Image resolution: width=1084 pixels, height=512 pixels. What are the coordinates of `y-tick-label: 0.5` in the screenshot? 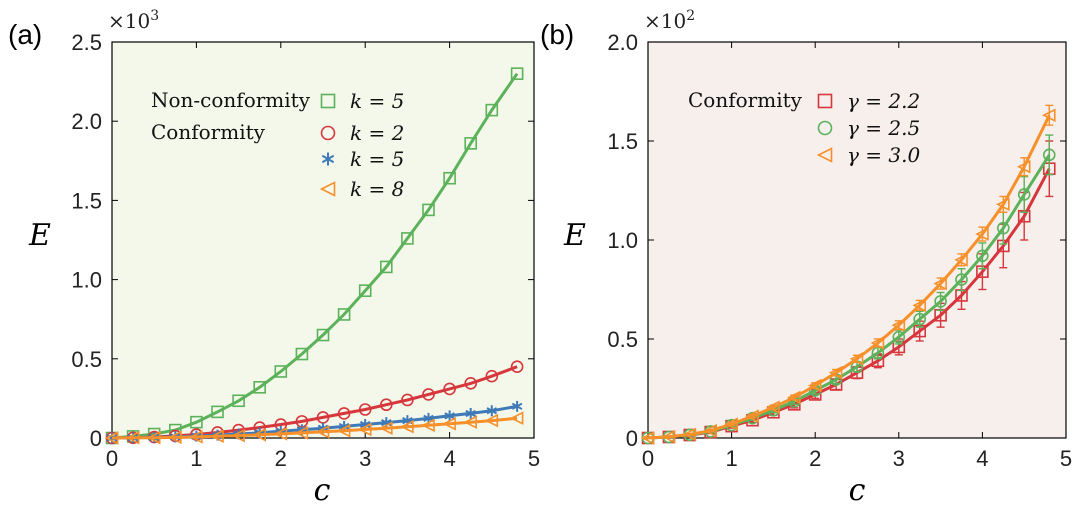 It's located at (622, 339).